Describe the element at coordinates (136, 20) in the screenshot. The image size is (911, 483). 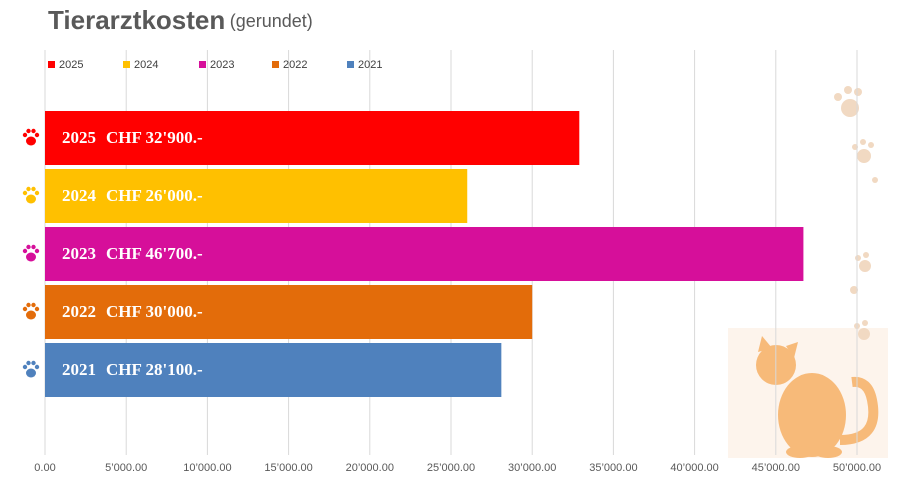
I see `chart-title: Tierarztkosten` at that location.